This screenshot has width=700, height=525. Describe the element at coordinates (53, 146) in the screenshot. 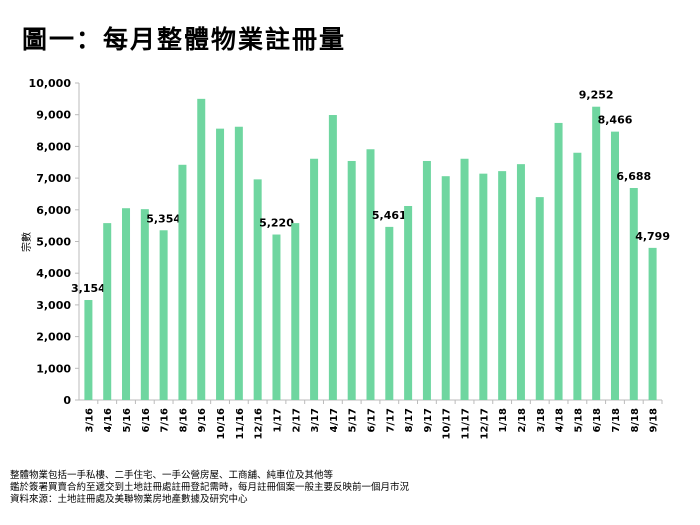

I see `y-tick-label: 8,000` at that location.